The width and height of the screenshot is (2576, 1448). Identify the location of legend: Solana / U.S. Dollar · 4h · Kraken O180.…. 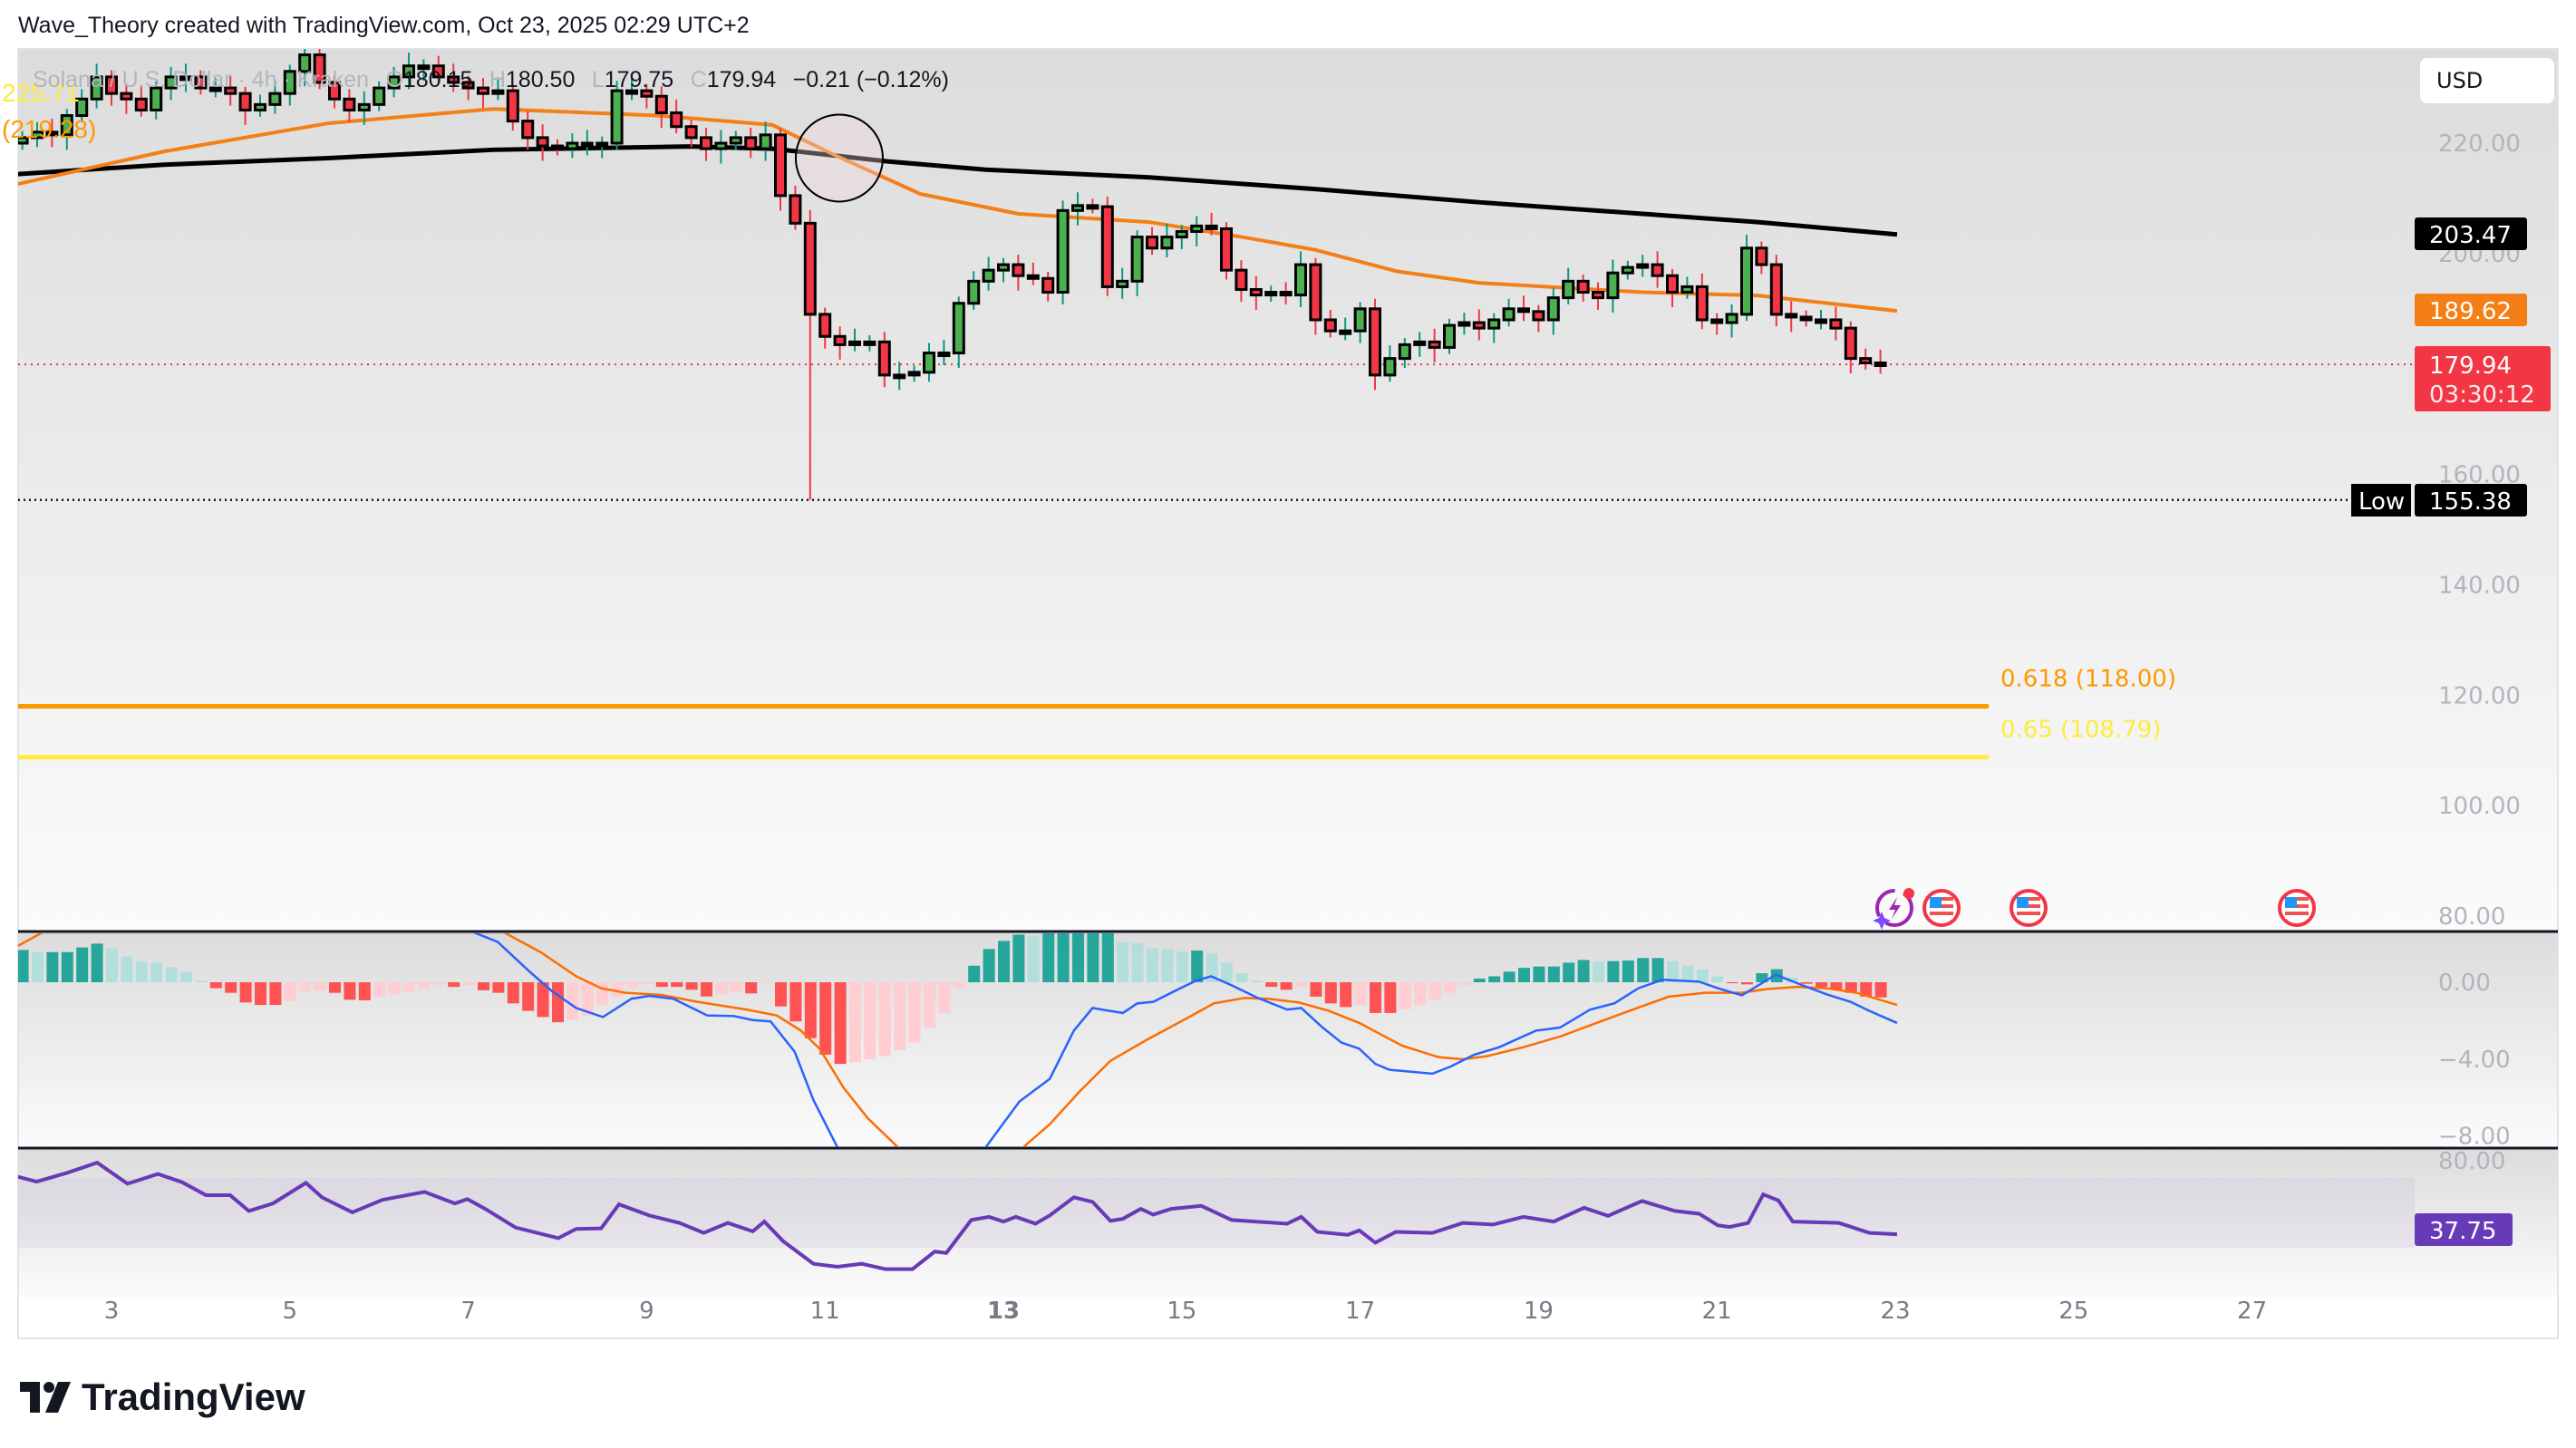
(491, 79).